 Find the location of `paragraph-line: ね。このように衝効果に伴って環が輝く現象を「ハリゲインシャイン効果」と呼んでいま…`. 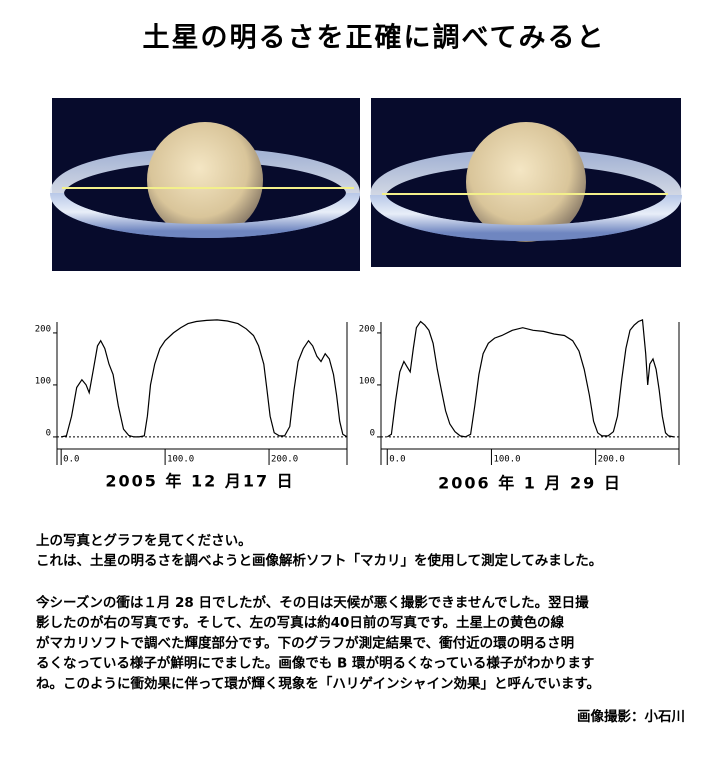

paragraph-line: ね。このように衝効果に伴って環が輝く現象を「ハリゲインシャイン効果」と呼んでいま… is located at coordinates (318, 683).